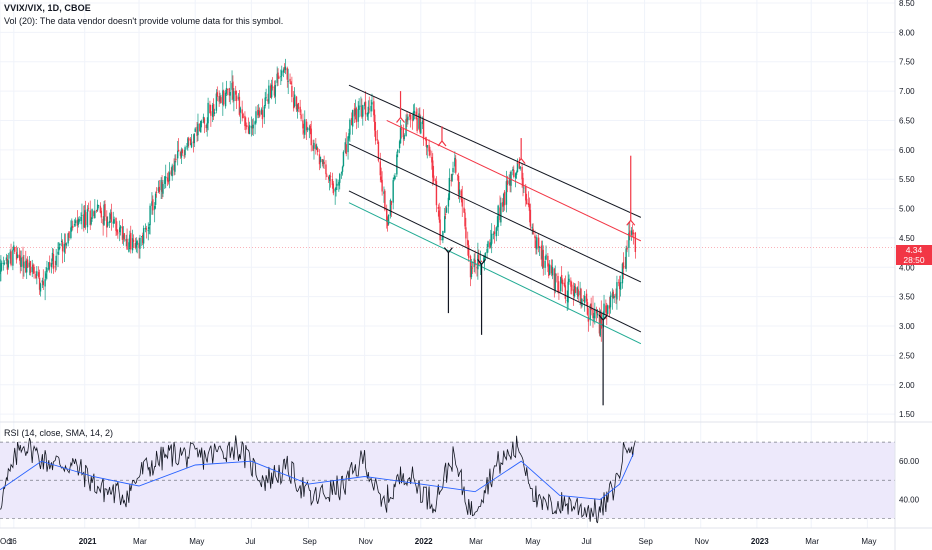 The height and width of the screenshot is (550, 932). I want to click on down-arrow-head, so click(401, 119).